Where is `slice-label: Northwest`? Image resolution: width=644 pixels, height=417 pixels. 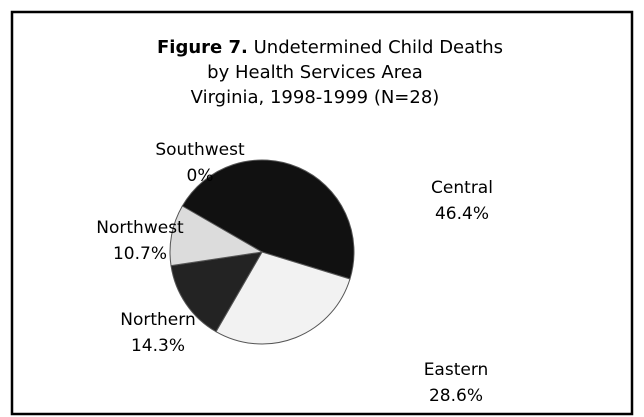
slice-label: Northwest is located at coordinates (140, 228).